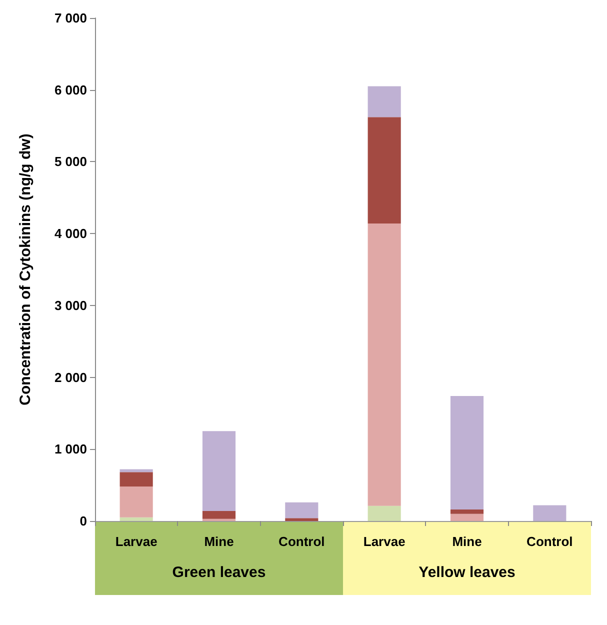  I want to click on y-axis-title: Concentration of Cytokinins (ng/g dw), so click(25, 270).